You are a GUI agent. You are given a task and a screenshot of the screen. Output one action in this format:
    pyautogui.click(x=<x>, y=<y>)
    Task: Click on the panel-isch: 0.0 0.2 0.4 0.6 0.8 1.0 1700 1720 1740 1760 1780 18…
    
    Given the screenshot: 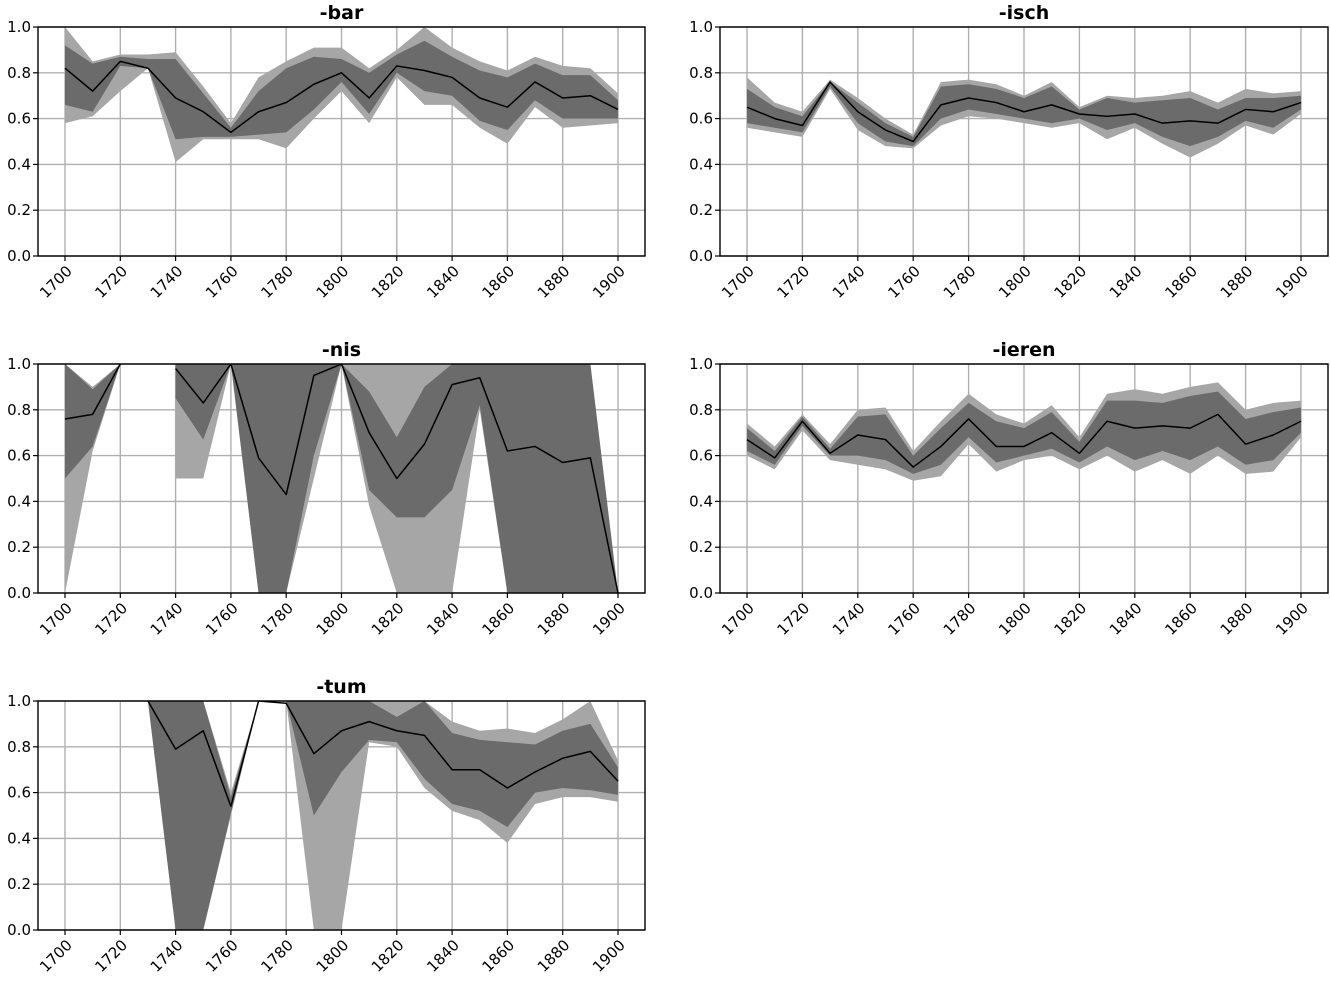 What is the action you would take?
    pyautogui.click(x=1009, y=152)
    